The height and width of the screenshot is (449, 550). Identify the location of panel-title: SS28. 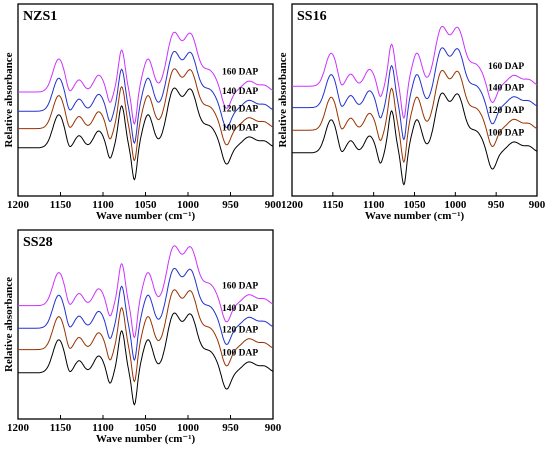
(38, 242).